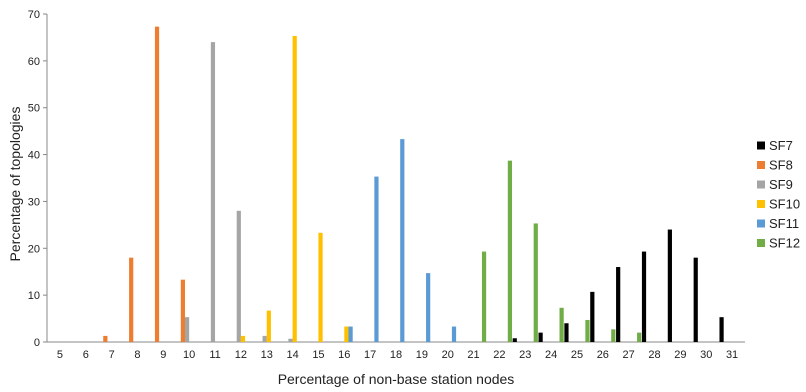  Describe the element at coordinates (473, 355) in the screenshot. I see `x-tick-label: 21` at that location.